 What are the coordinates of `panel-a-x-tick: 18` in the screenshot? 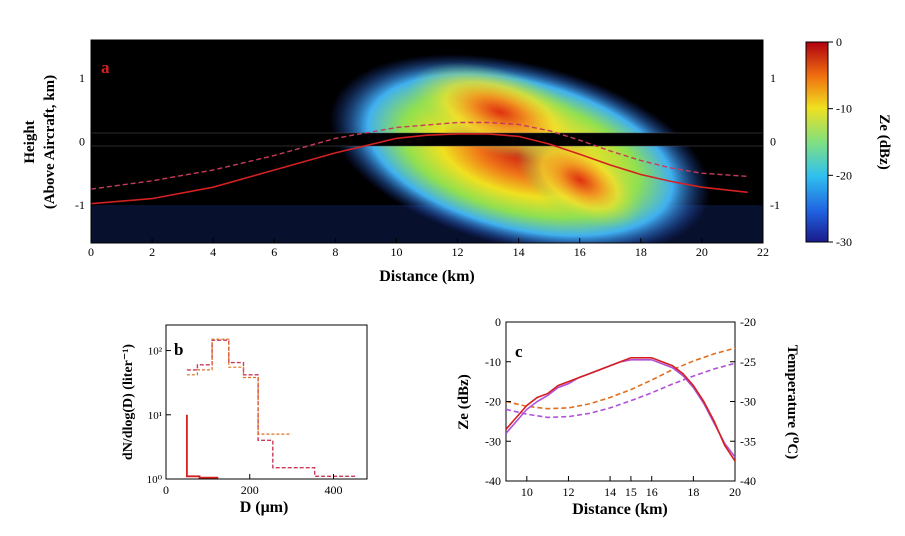 It's located at (641, 248).